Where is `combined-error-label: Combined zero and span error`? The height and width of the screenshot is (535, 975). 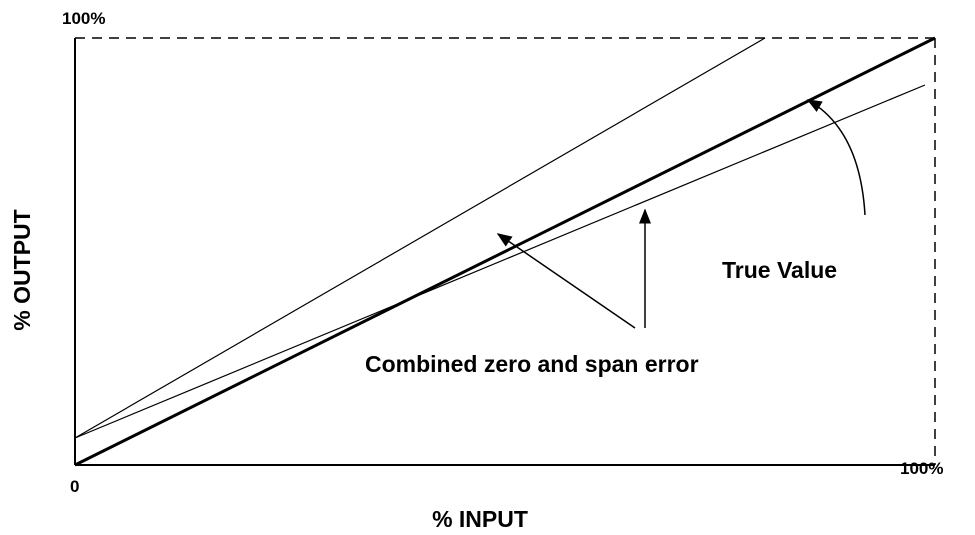
combined-error-label: Combined zero and span error is located at coordinates (532, 364).